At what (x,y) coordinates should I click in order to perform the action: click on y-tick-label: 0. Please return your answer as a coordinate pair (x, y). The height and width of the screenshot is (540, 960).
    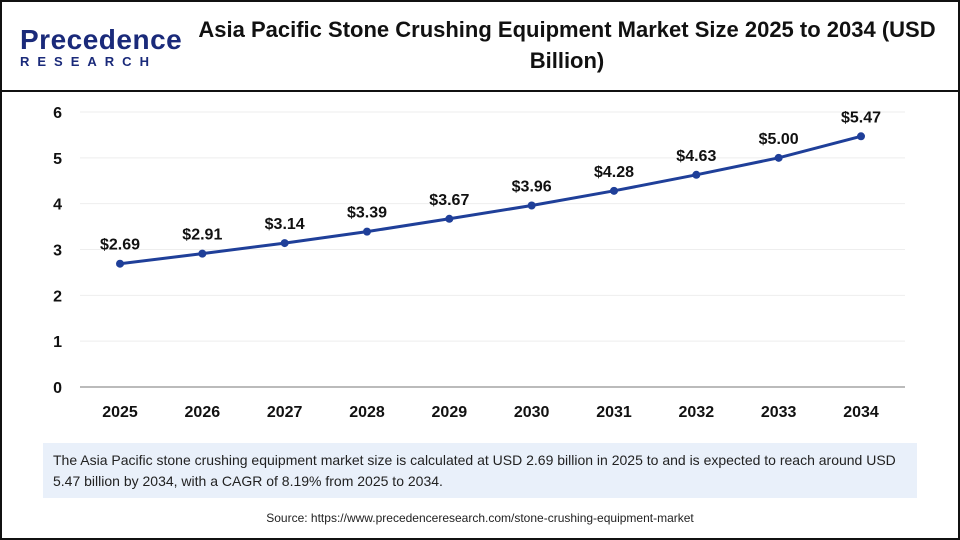
    Looking at the image, I should click on (57, 388).